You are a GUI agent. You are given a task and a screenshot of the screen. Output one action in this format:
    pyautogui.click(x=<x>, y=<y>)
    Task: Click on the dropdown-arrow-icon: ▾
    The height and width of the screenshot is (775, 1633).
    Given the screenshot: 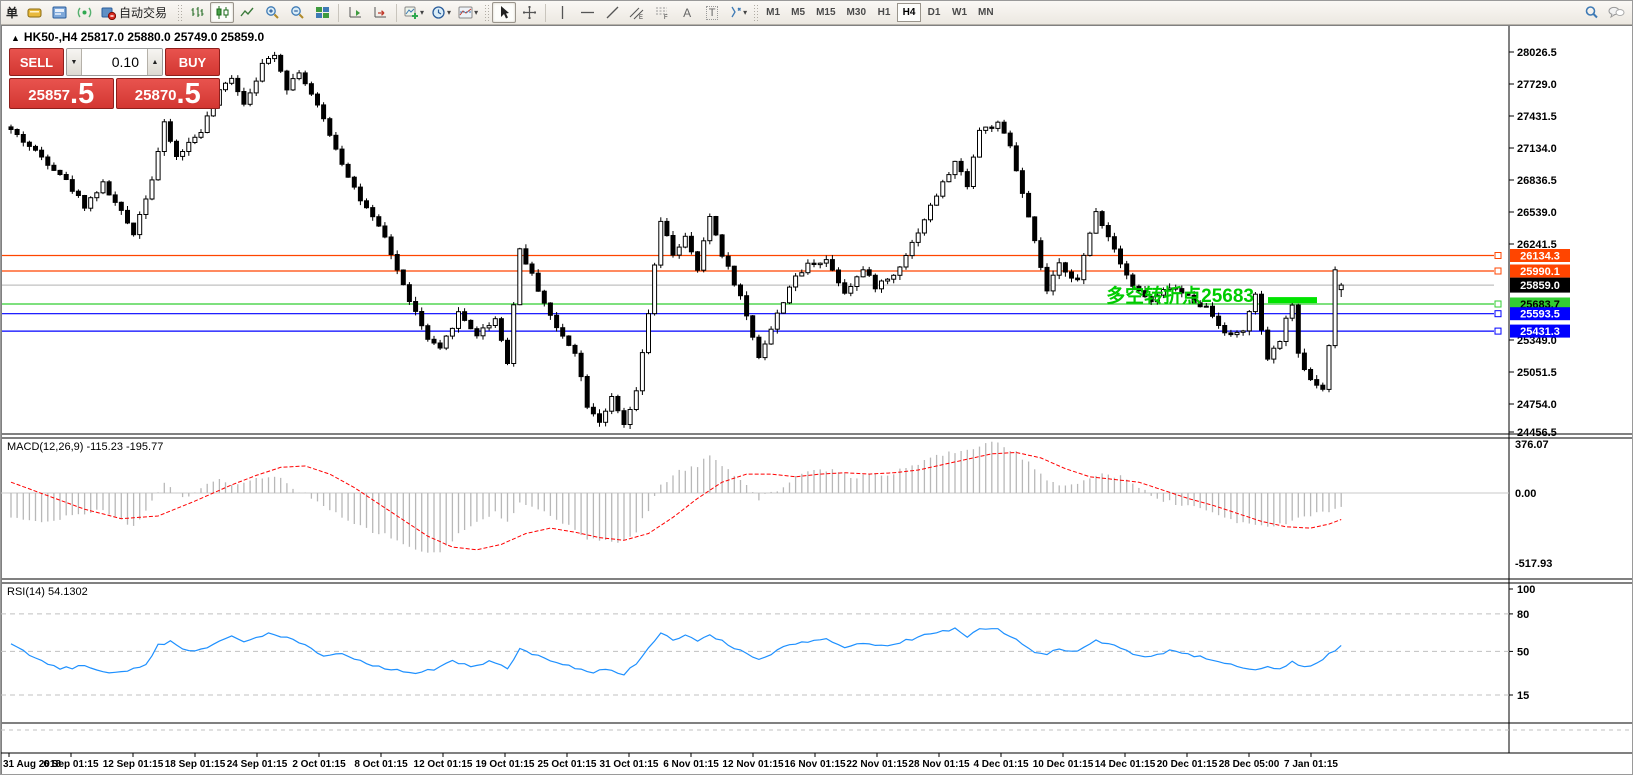 What is the action you would take?
    pyautogui.click(x=745, y=12)
    